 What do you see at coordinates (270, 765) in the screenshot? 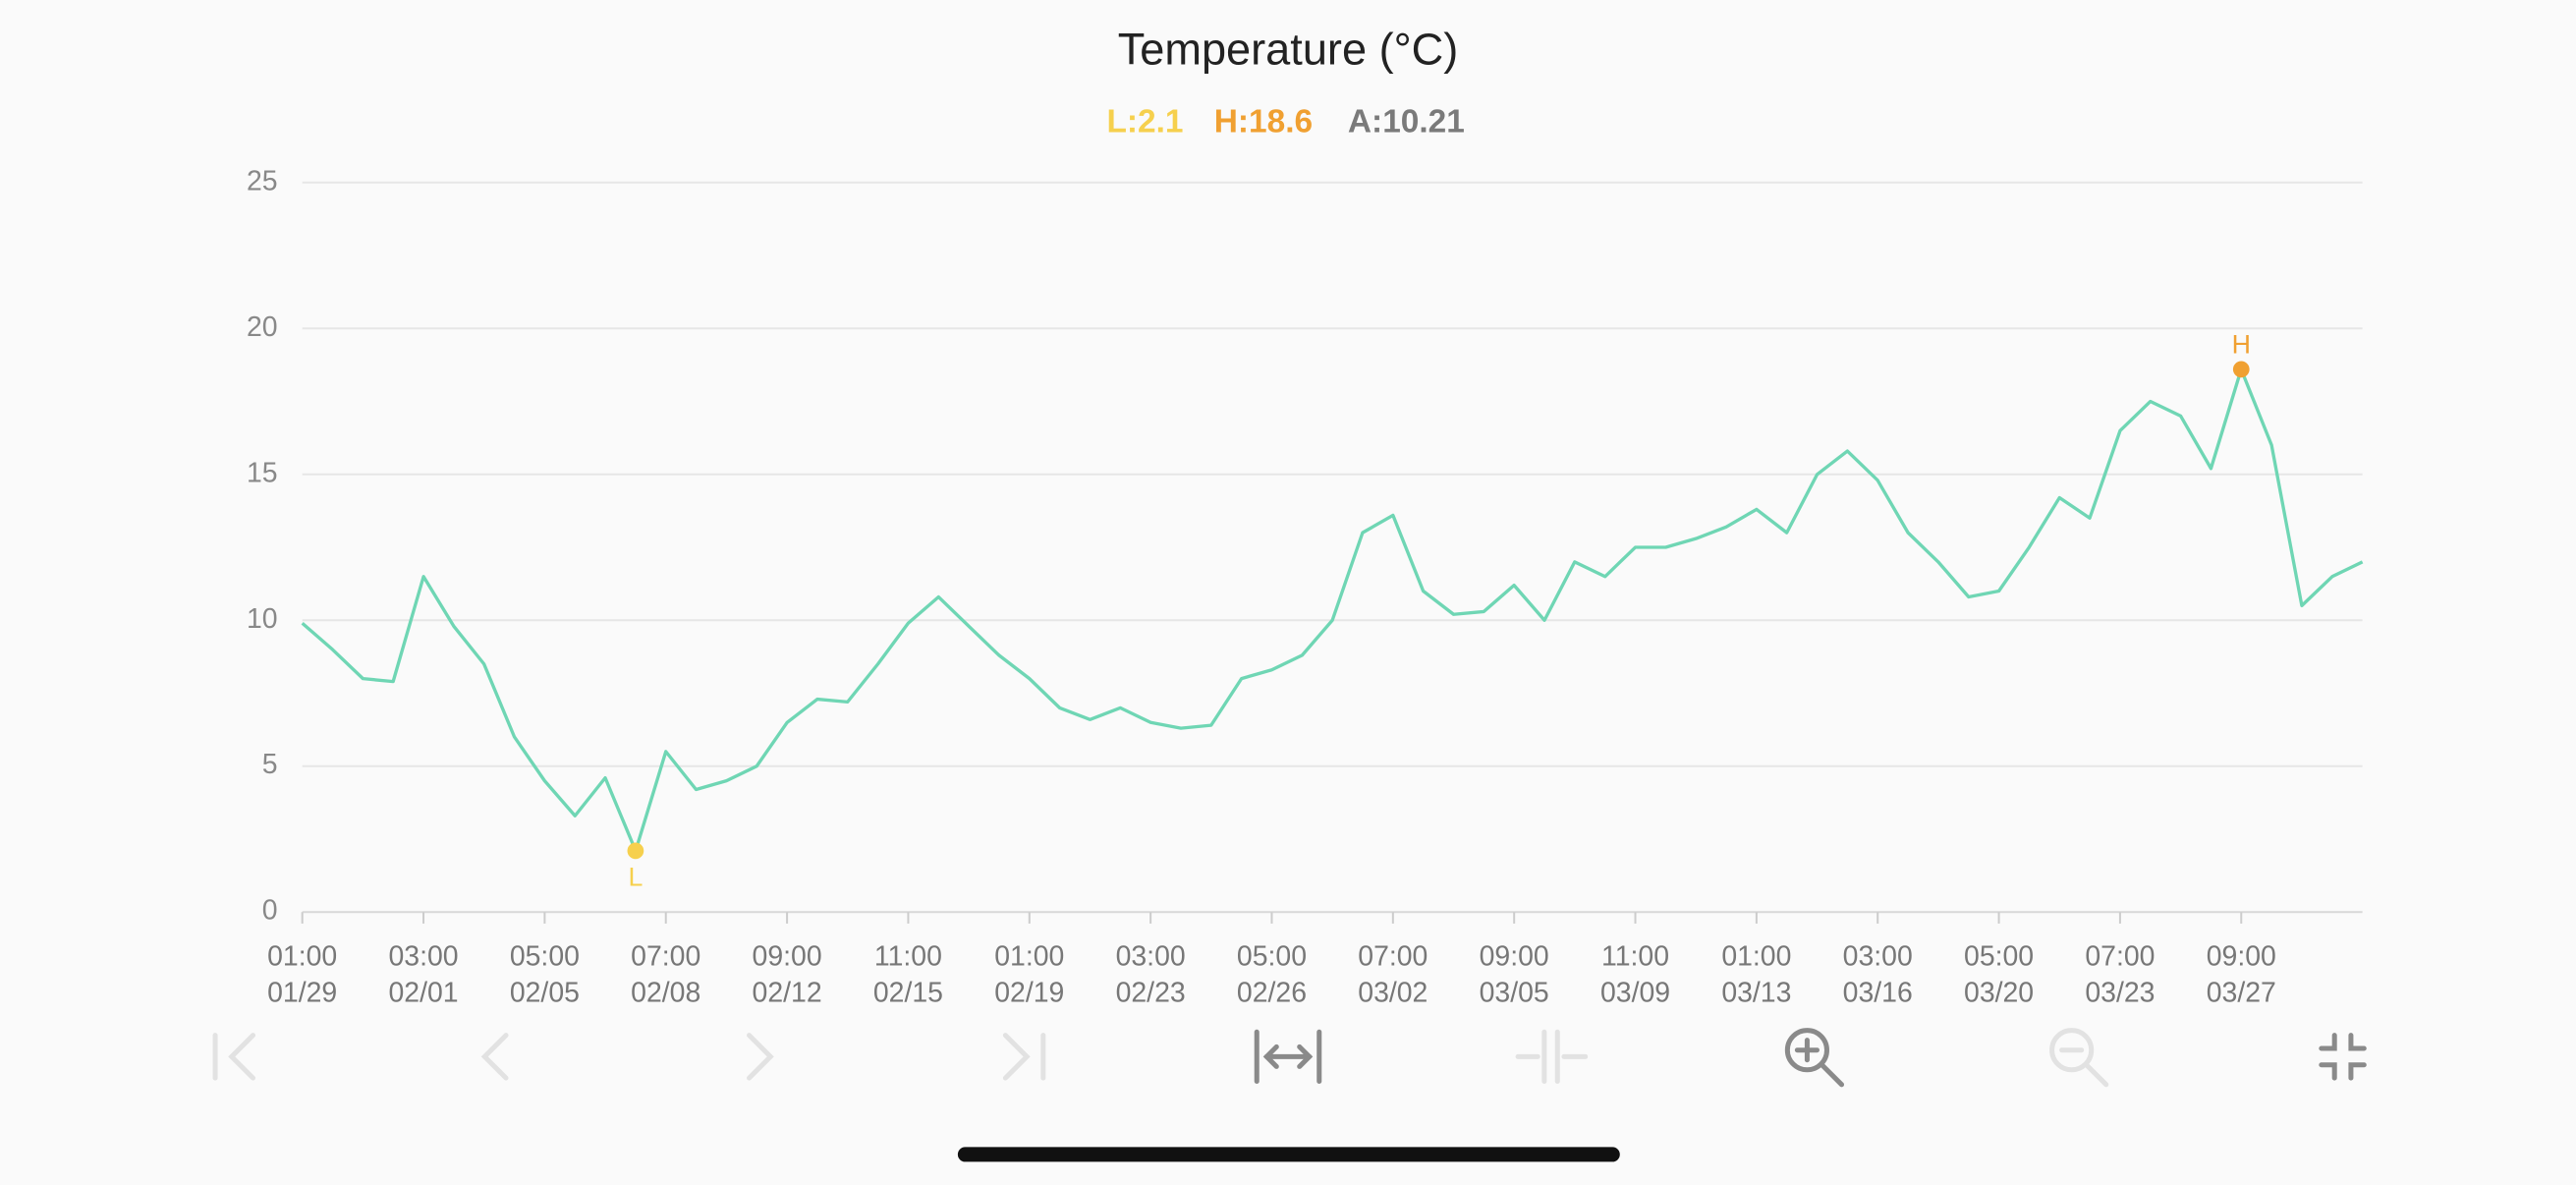
I see `y-tick-label: 5` at bounding box center [270, 765].